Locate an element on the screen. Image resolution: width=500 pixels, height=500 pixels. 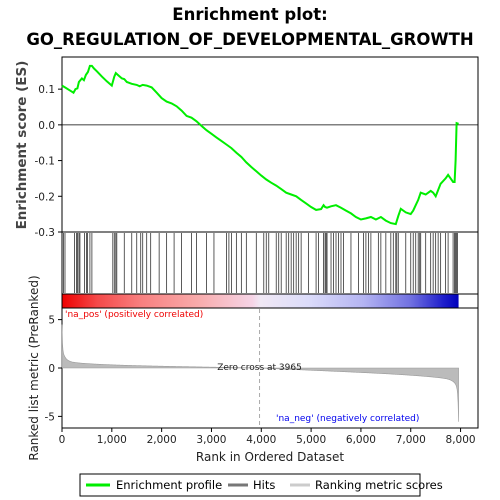
es-ytick-label: -0.1 is located at coordinates (45, 162).